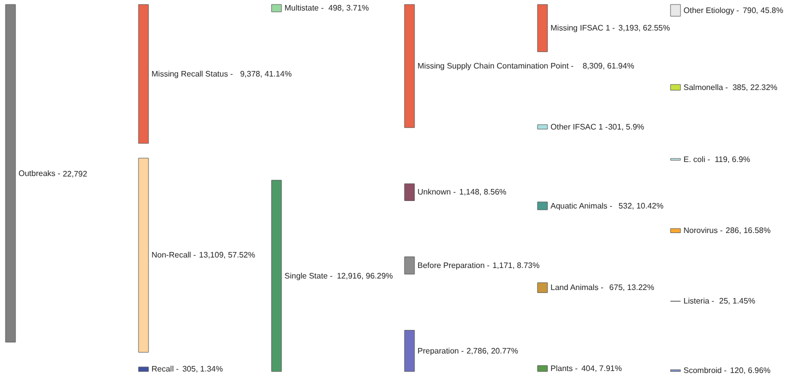  Describe the element at coordinates (712, 10) in the screenshot. I see `category-label: Other Etiology -` at that location.